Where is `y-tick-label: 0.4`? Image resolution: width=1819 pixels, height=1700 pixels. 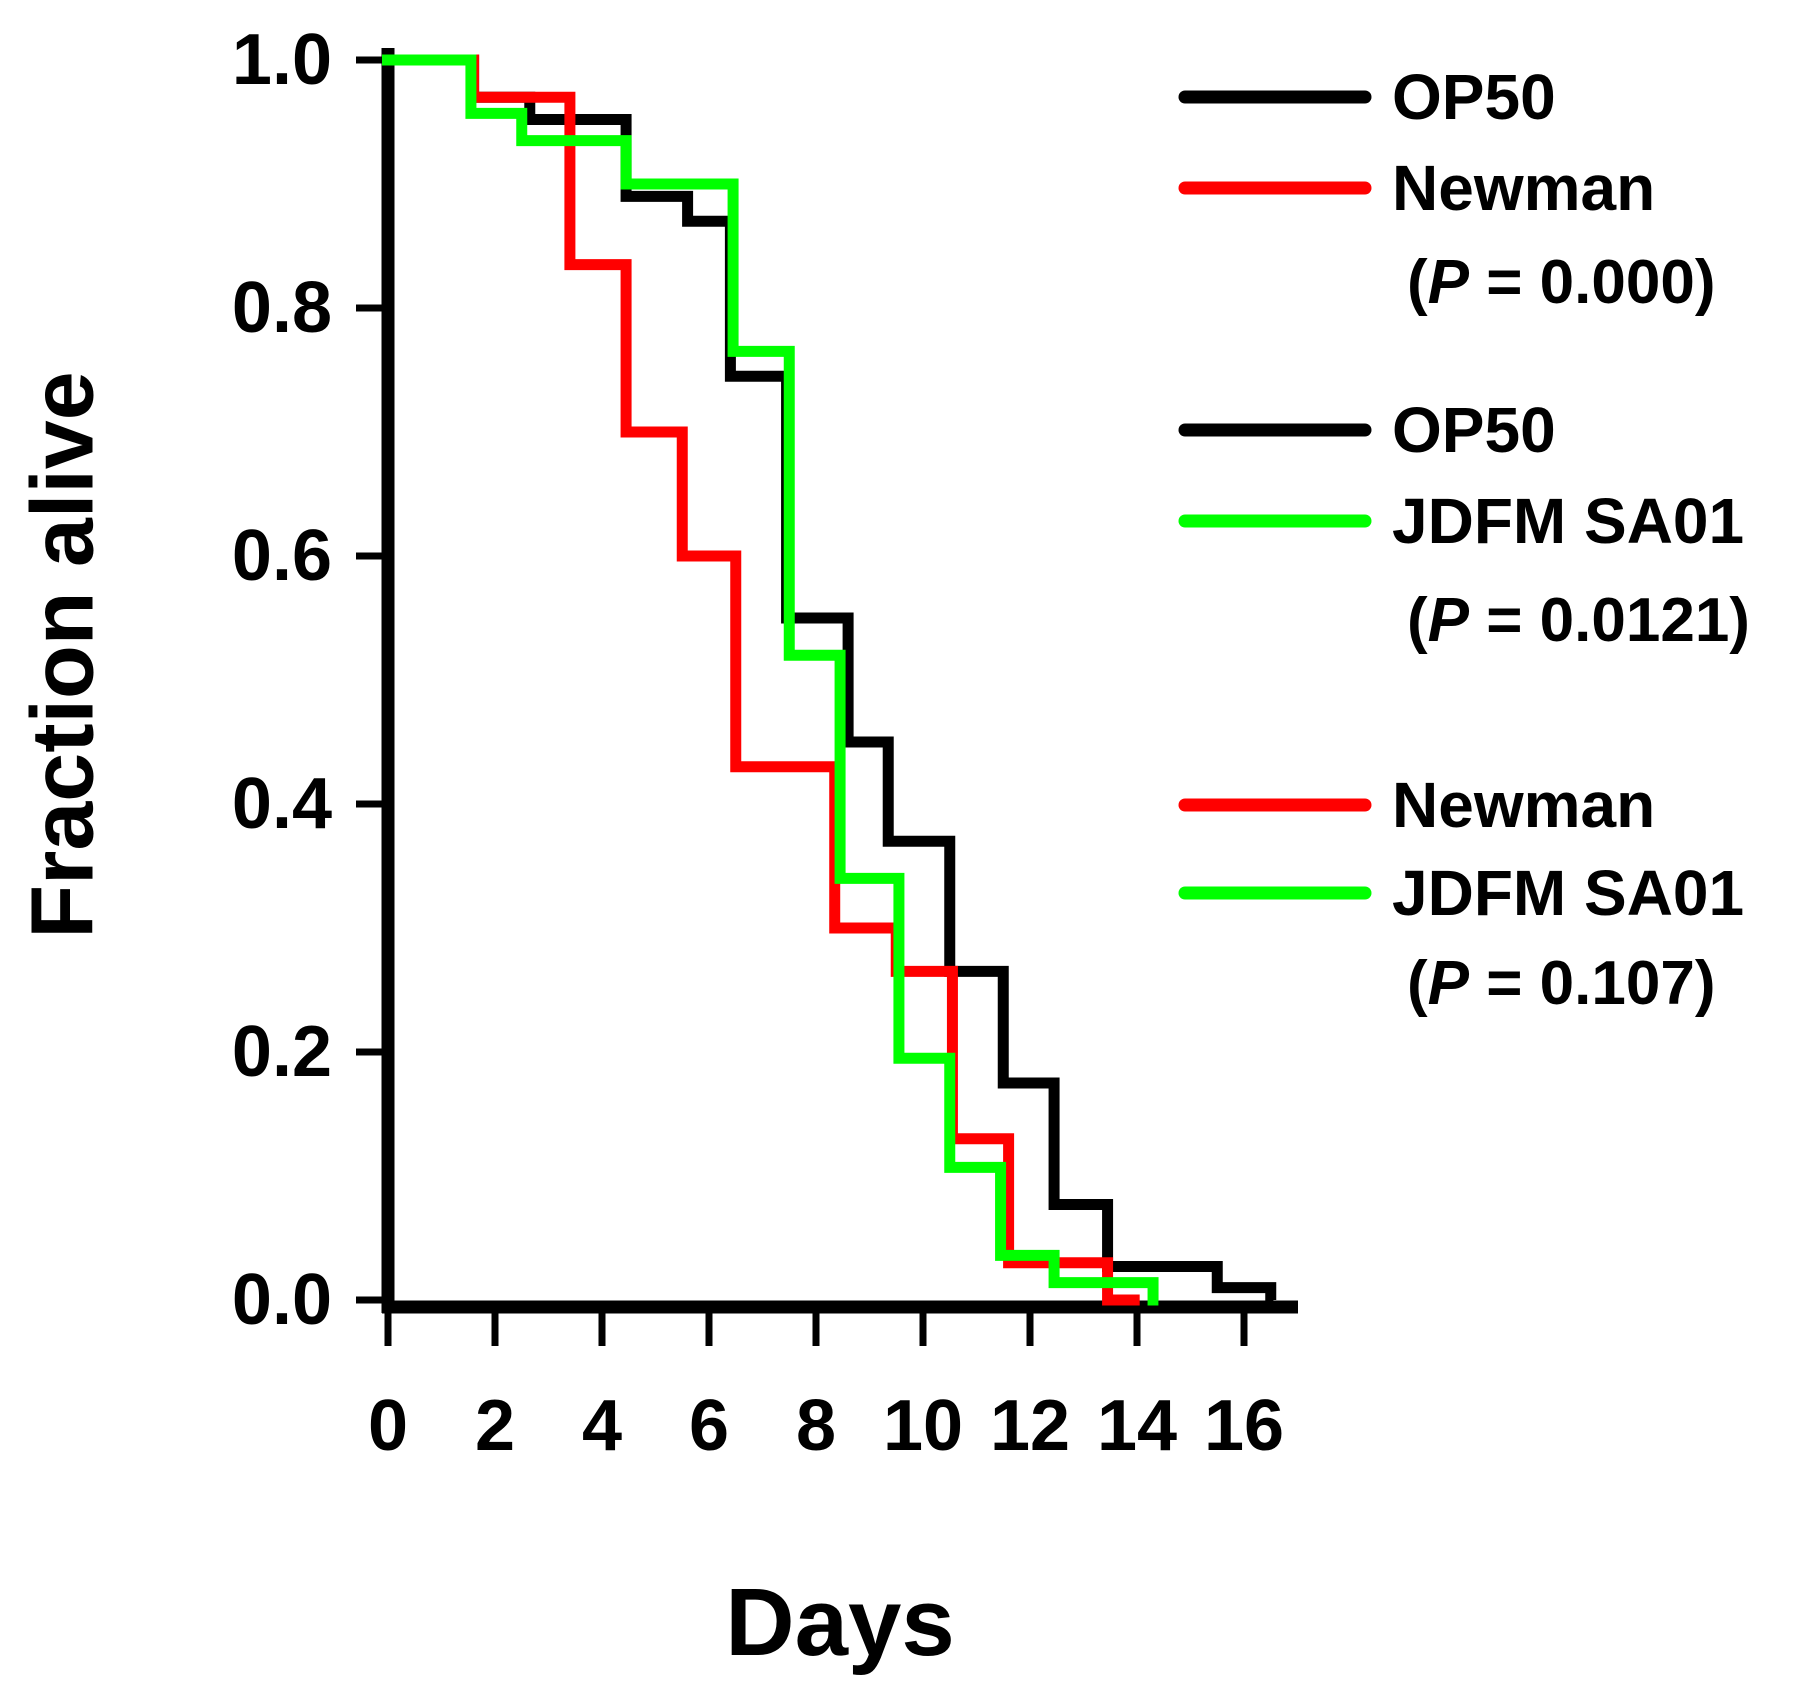
y-tick-label: 0.4 is located at coordinates (282, 804).